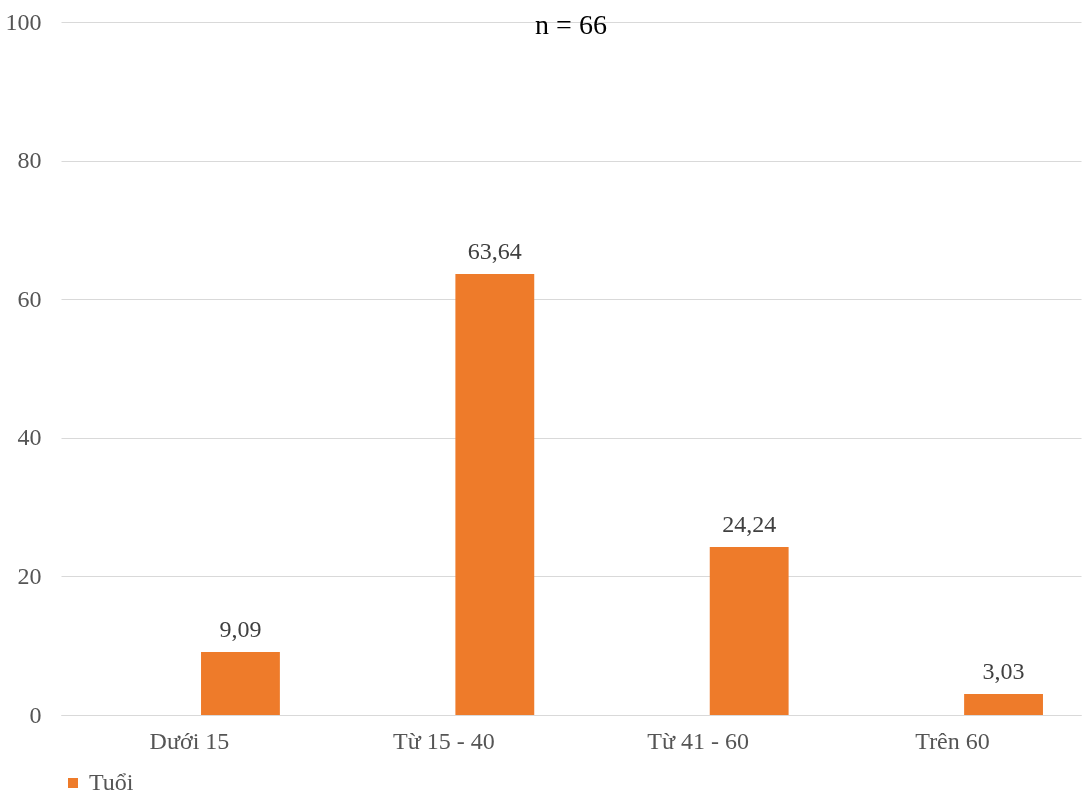 The height and width of the screenshot is (803, 1086). I want to click on data-label: 3,03, so click(1003, 671).